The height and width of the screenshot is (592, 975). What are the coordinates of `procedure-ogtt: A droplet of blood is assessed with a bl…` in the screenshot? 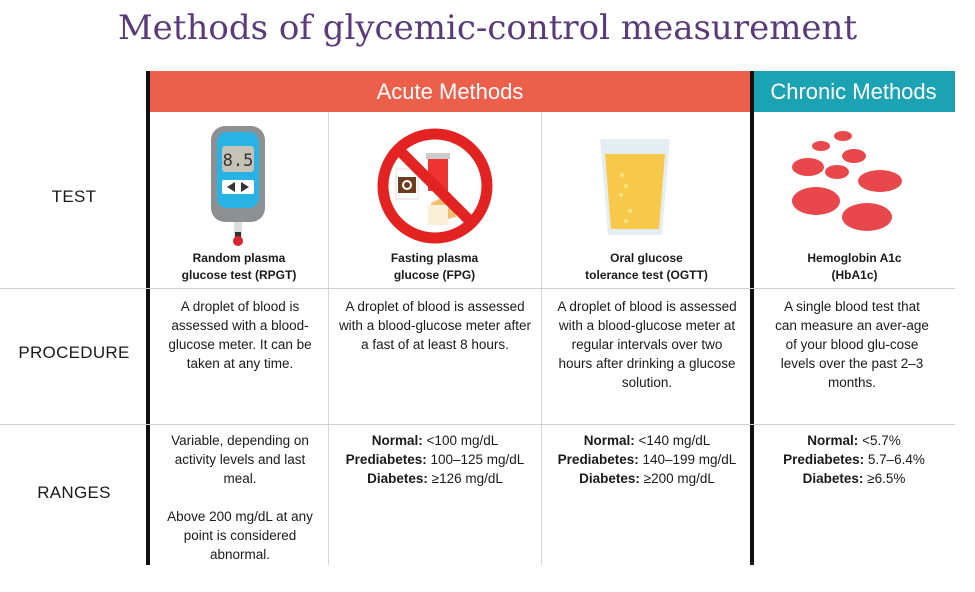 It's located at (647, 344).